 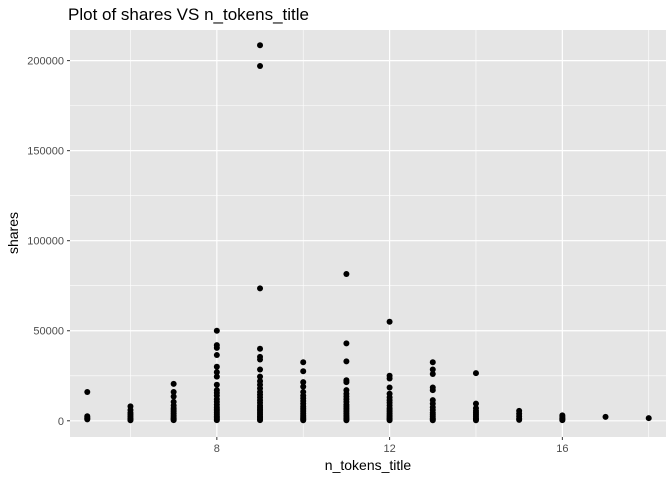 I want to click on x-axis-title: n_tokens_title, so click(x=368, y=465).